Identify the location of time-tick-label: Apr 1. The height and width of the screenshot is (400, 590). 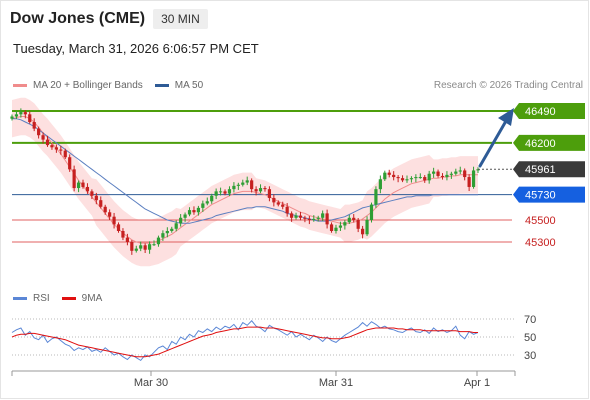
(477, 383).